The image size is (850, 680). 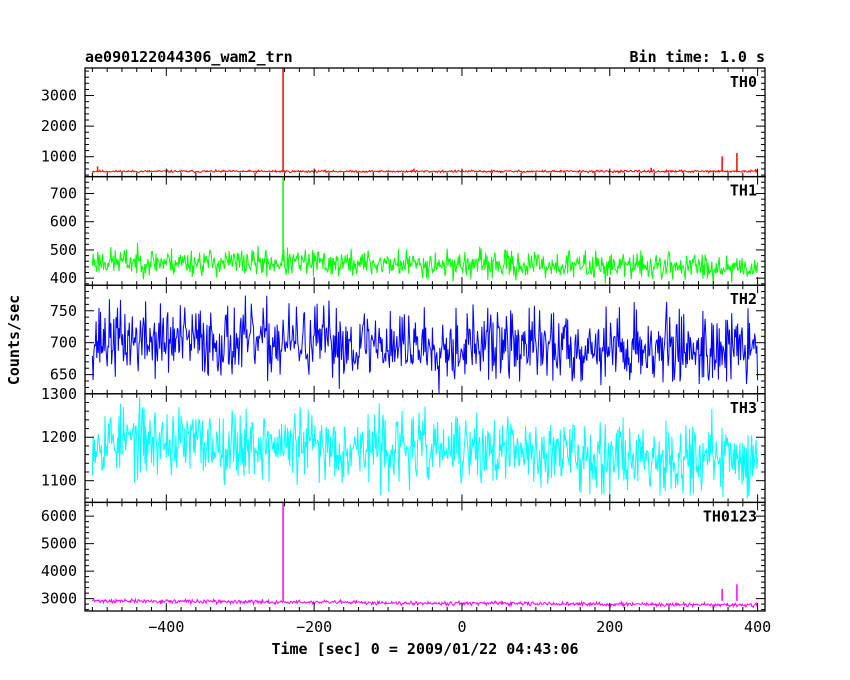 I want to click on panel-th0123: 3000 4000 5000 6000 TH0123, so click(x=403, y=556).